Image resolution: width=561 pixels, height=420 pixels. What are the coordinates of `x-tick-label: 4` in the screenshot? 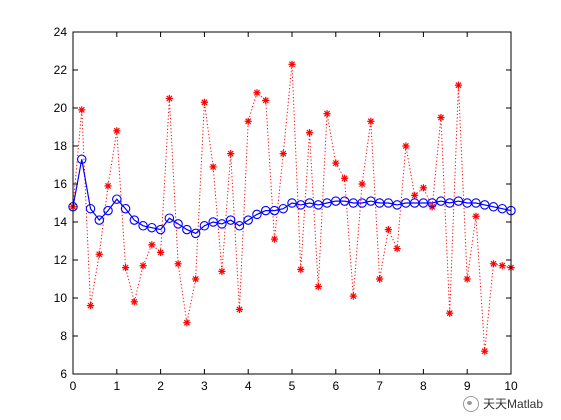 It's located at (248, 386).